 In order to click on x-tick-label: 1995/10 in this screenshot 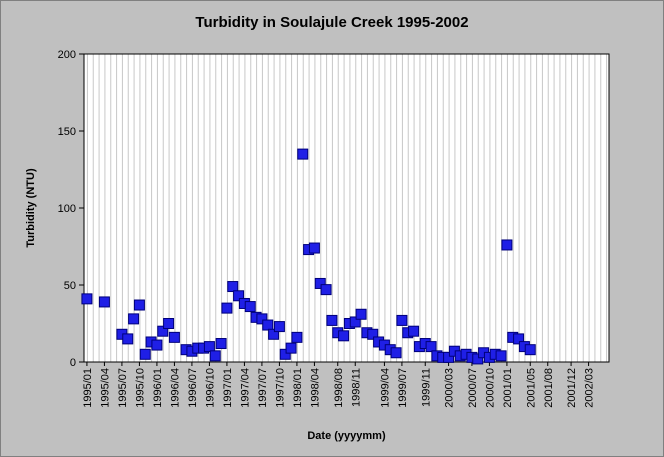, I will do `click(140, 388)`.